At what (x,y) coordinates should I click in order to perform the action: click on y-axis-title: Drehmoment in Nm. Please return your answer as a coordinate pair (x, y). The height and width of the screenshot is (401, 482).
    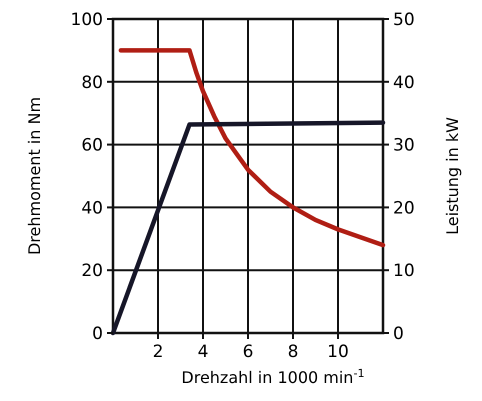
    Looking at the image, I should click on (34, 176).